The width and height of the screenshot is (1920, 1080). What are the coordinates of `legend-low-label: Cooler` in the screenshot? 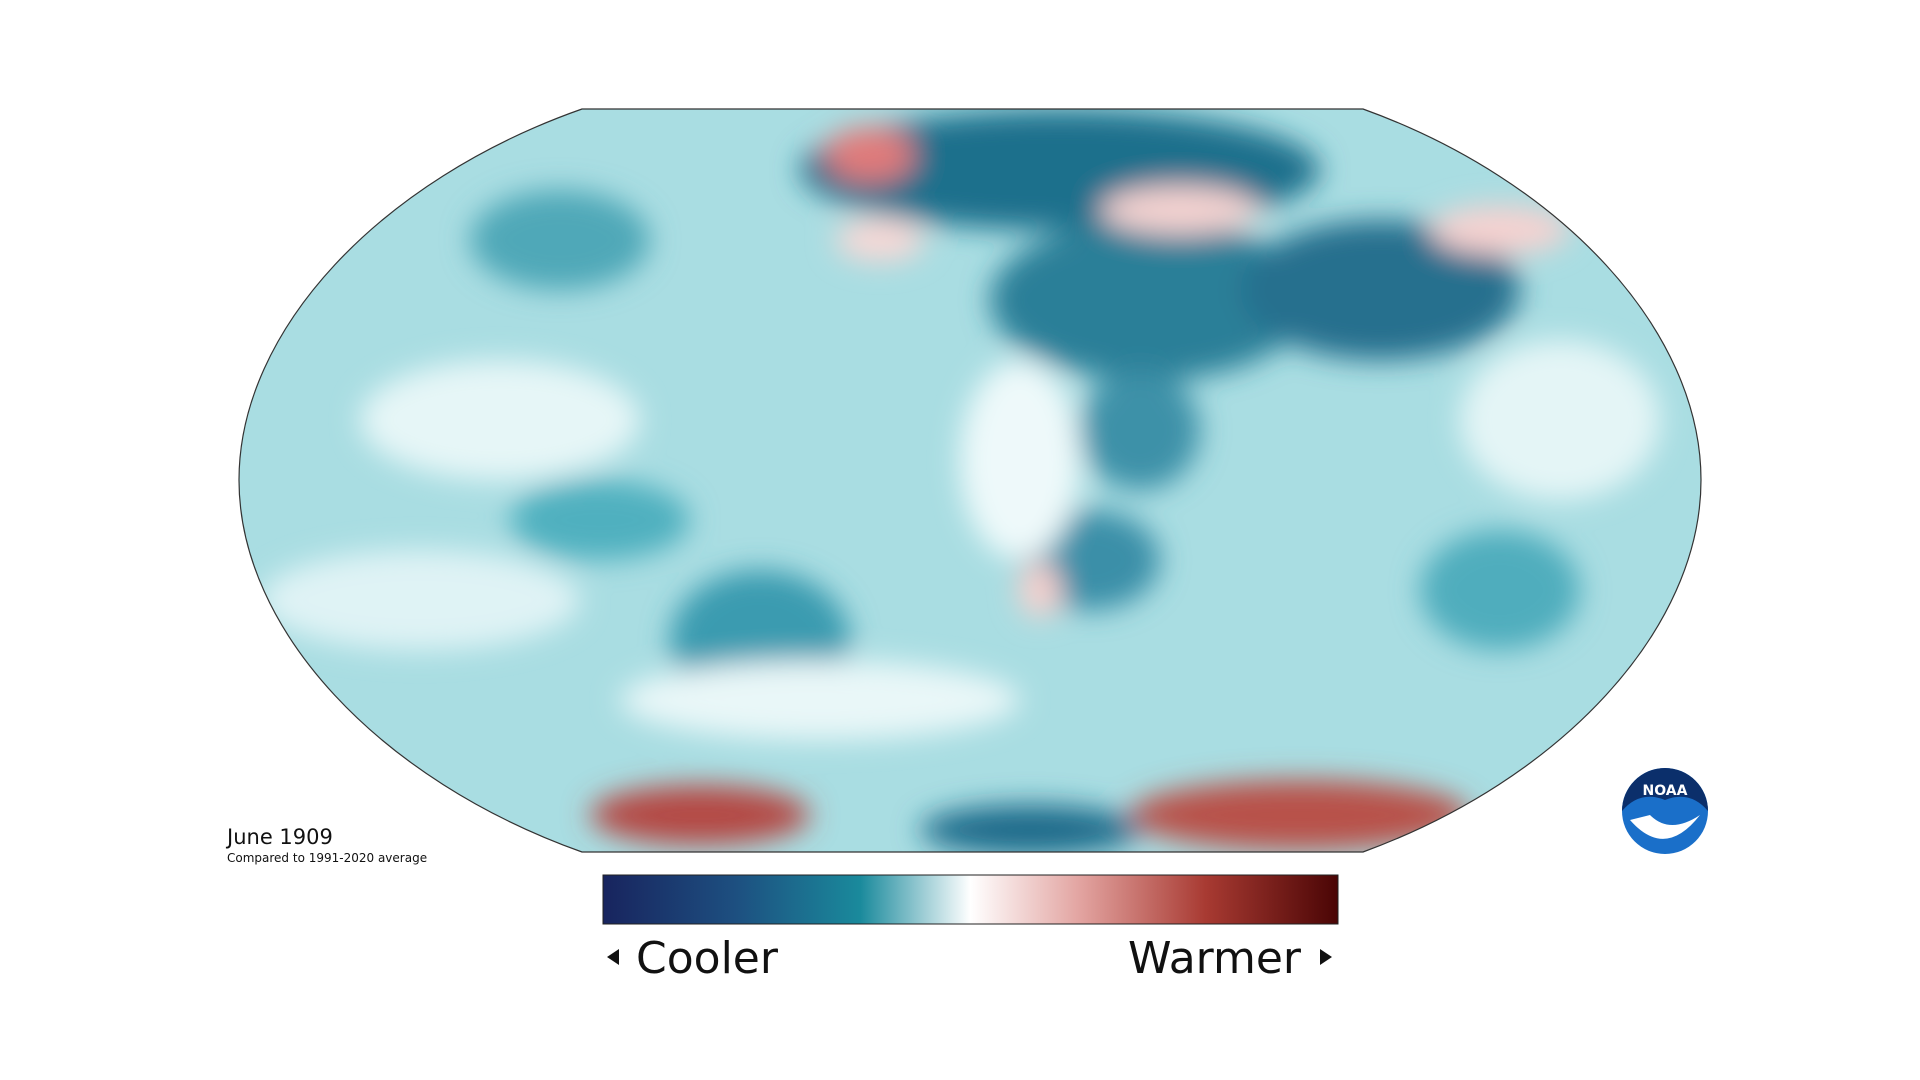 It's located at (707, 958).